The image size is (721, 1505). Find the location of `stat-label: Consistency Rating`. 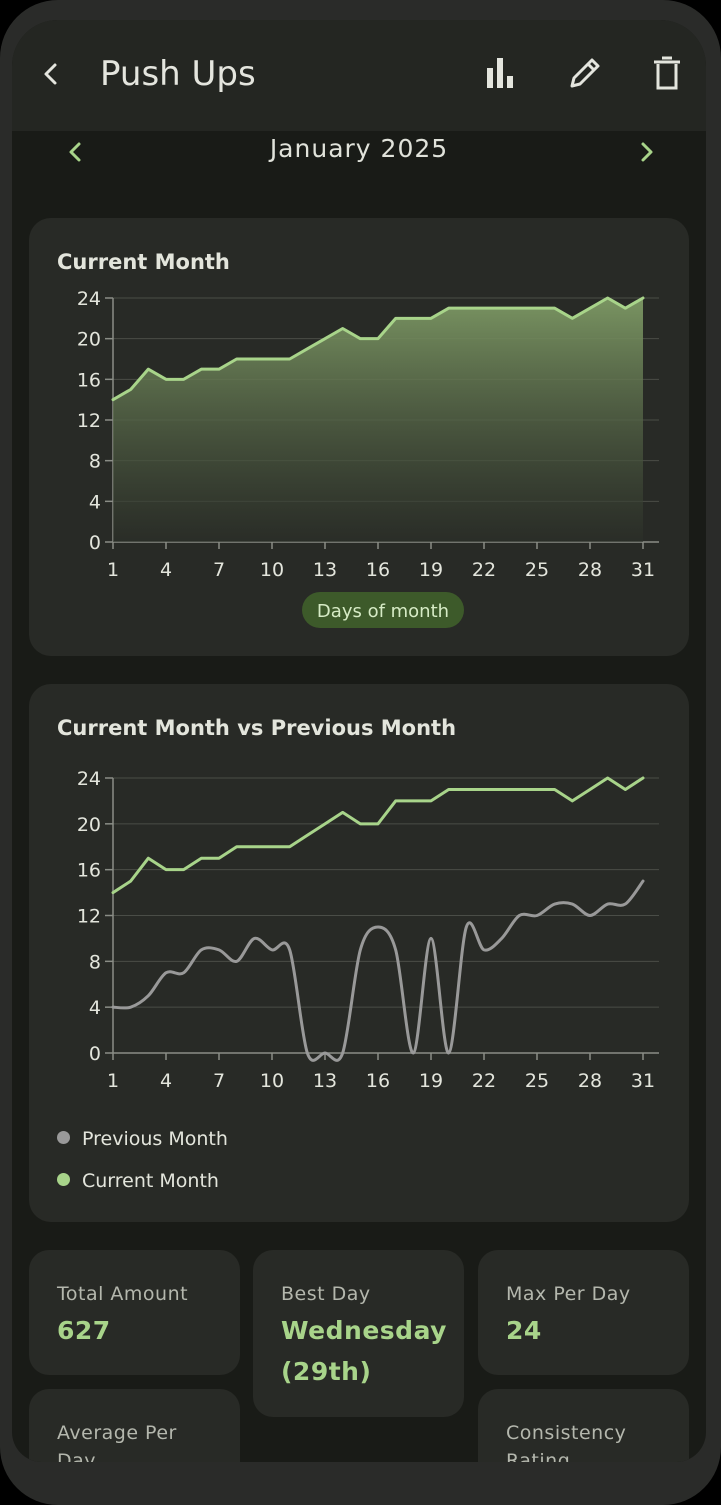

stat-label: Consistency Rating is located at coordinates (566, 1442).